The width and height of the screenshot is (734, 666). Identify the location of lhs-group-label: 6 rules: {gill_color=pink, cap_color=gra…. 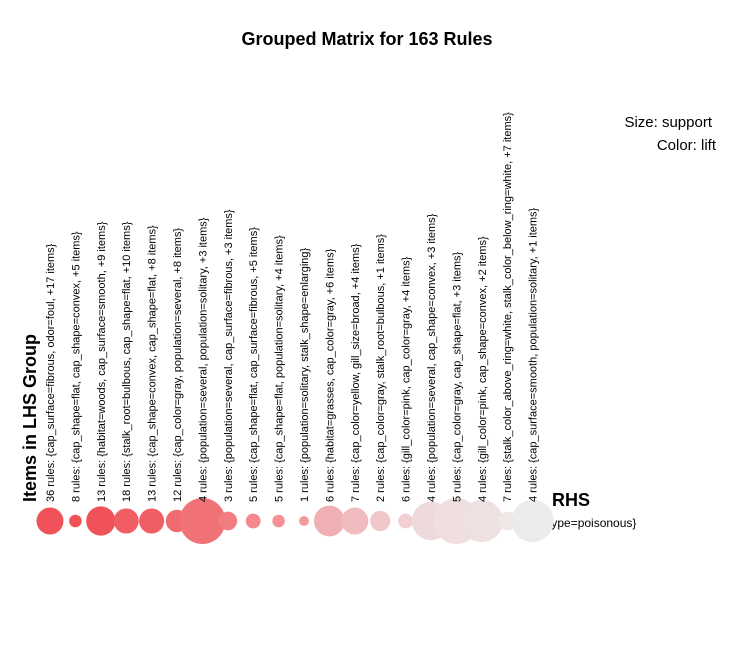
(407, 379).